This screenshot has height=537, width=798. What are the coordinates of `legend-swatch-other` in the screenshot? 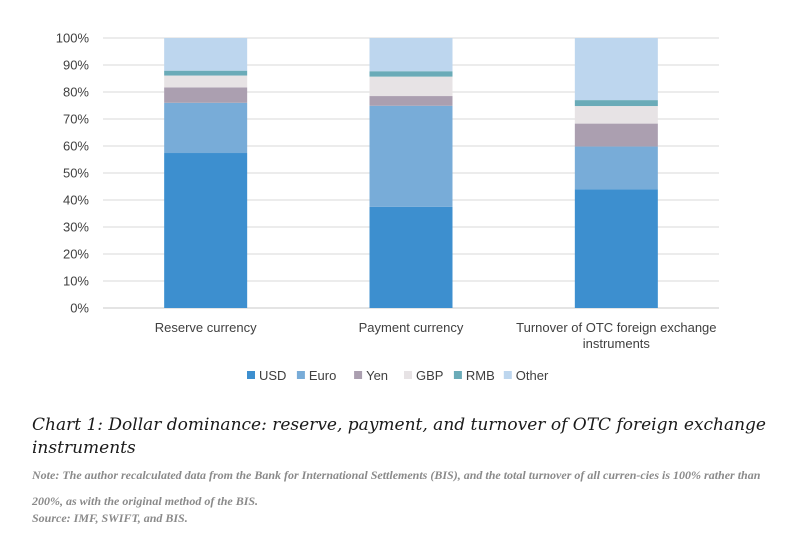 It's located at (507, 375).